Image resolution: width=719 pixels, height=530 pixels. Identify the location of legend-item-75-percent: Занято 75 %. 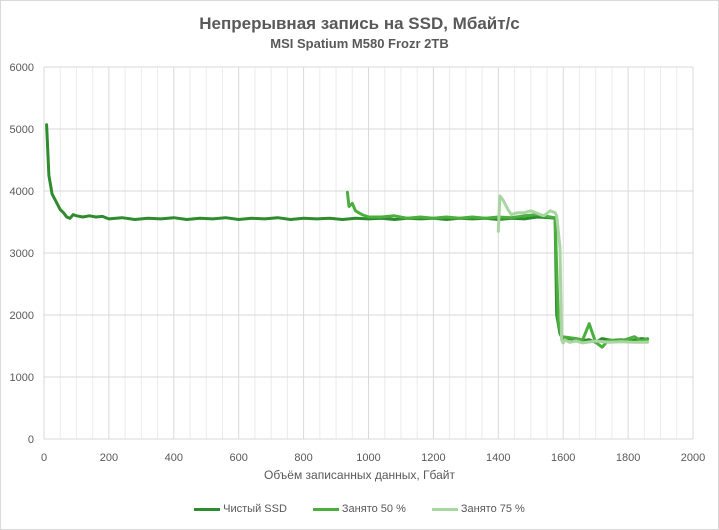
(478, 509).